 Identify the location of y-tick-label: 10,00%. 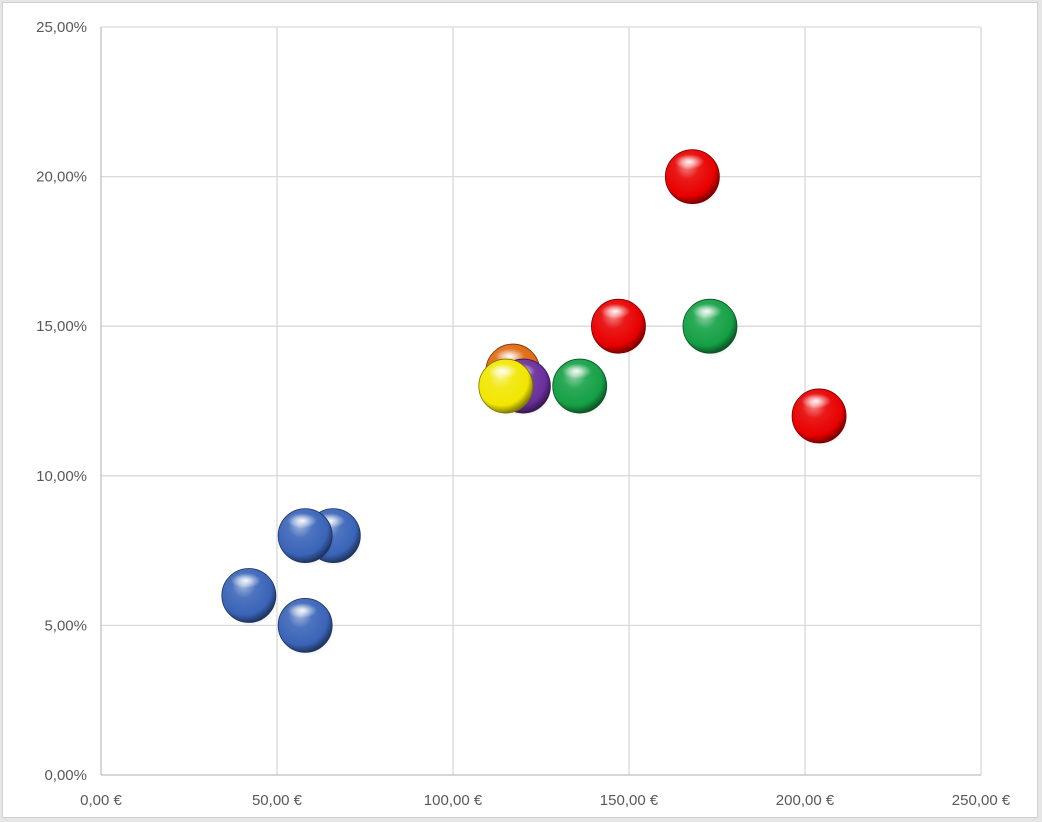
(61, 476).